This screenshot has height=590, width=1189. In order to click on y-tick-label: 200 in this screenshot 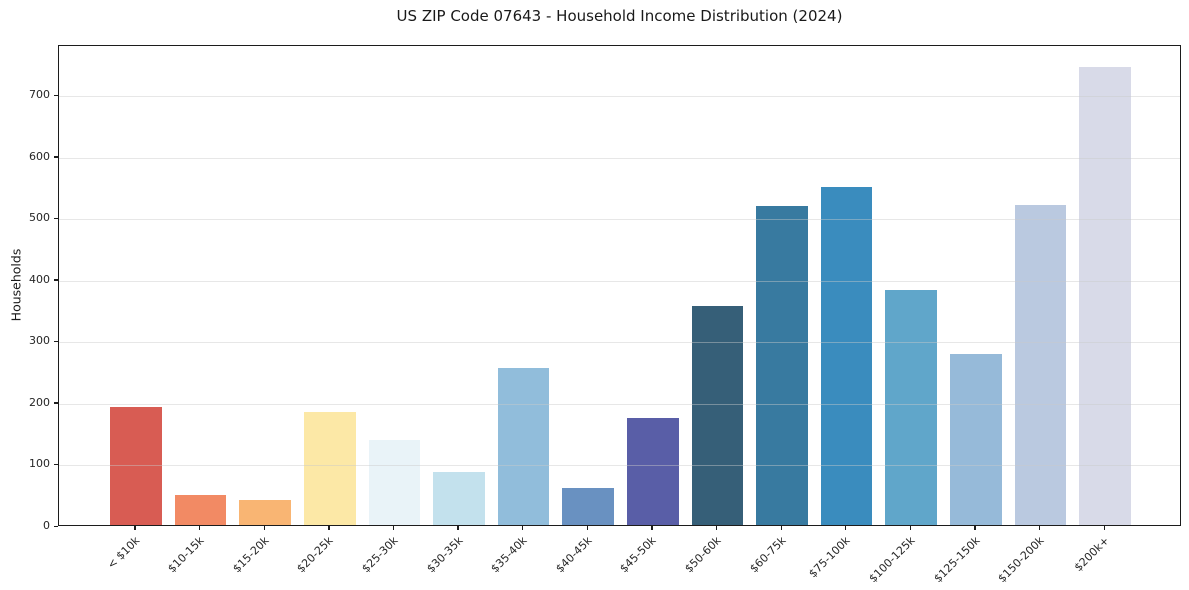, I will do `click(39, 402)`.